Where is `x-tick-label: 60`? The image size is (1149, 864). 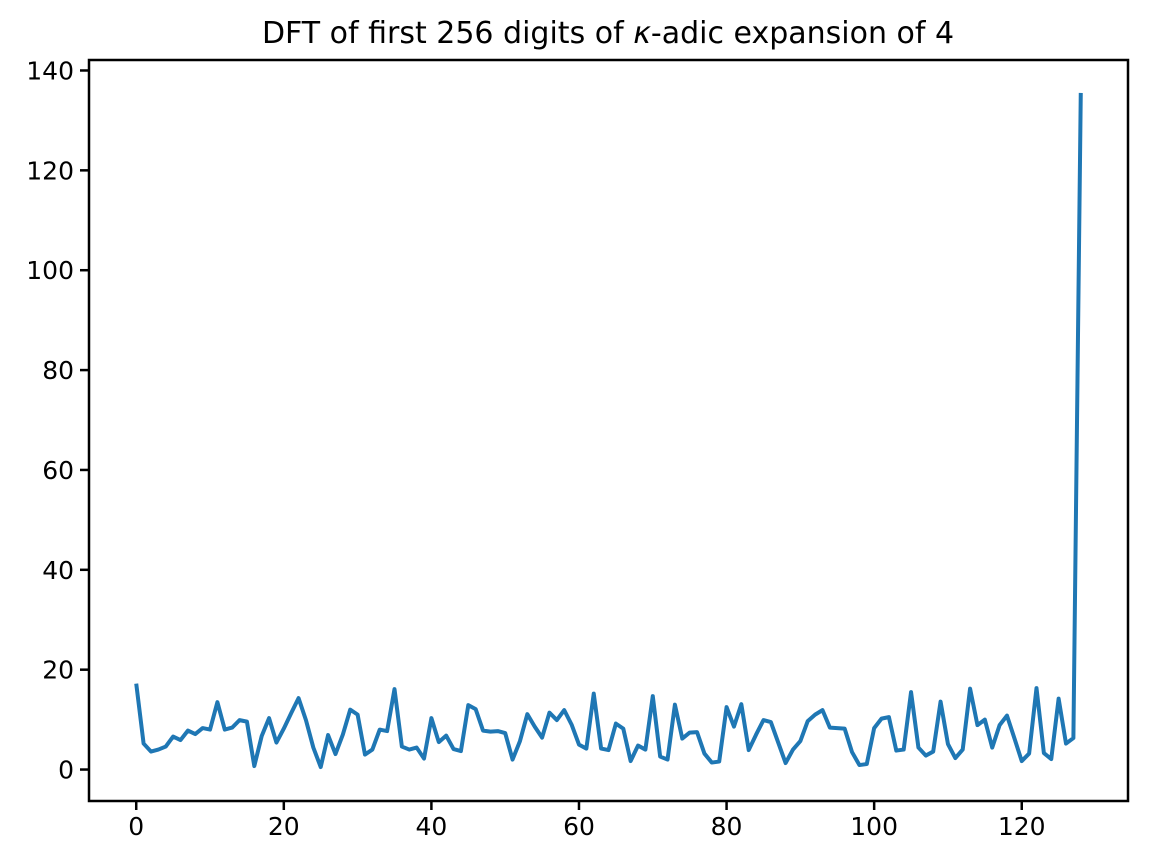 x-tick-label: 60 is located at coordinates (579, 826).